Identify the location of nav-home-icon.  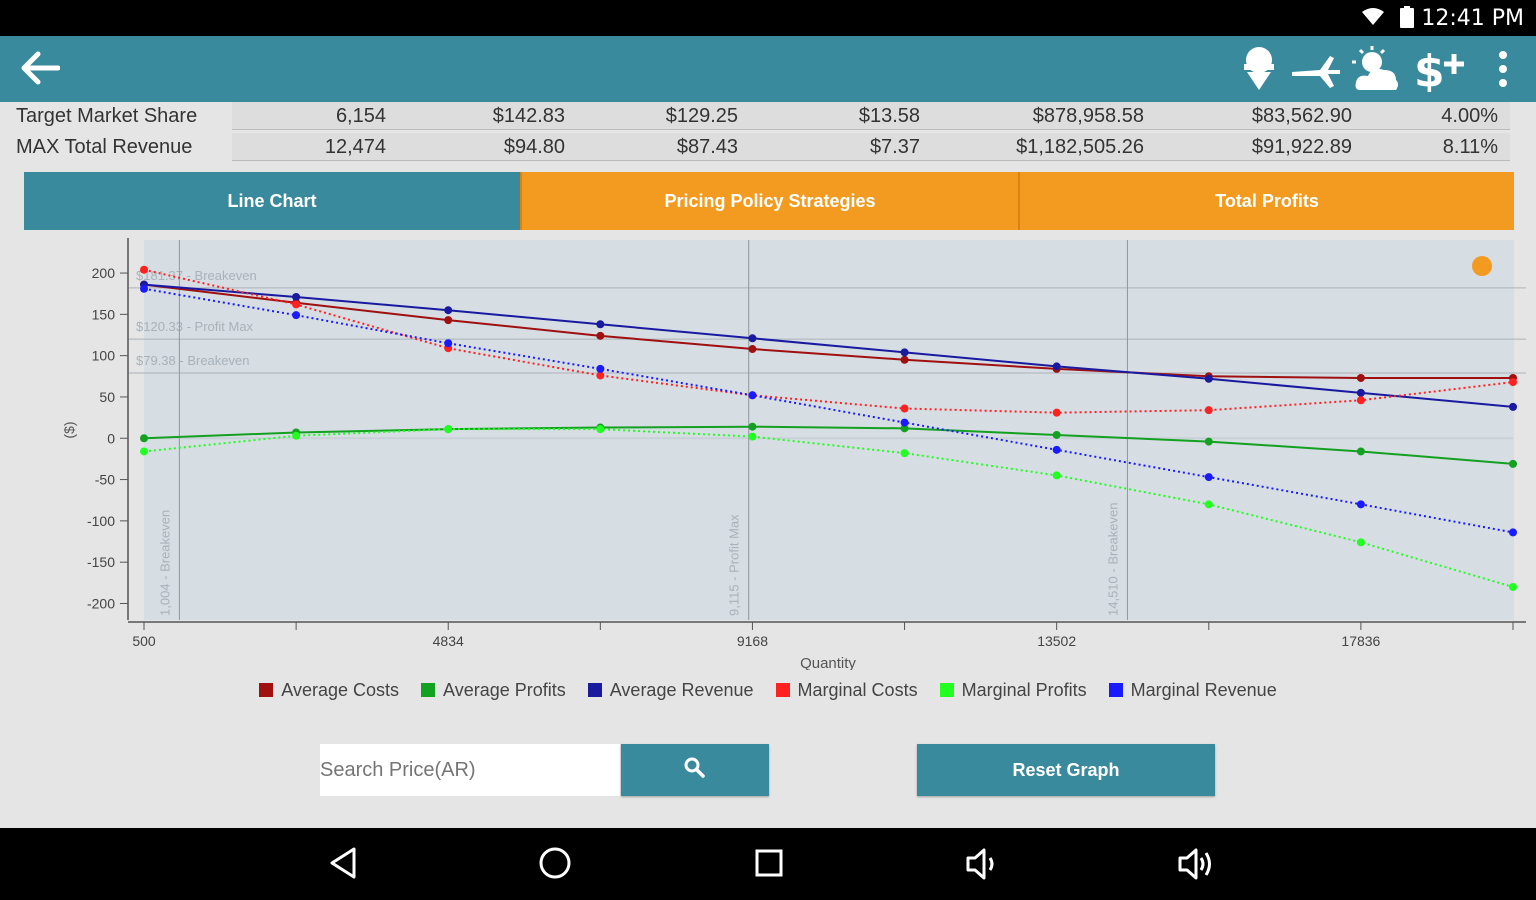
(555, 865).